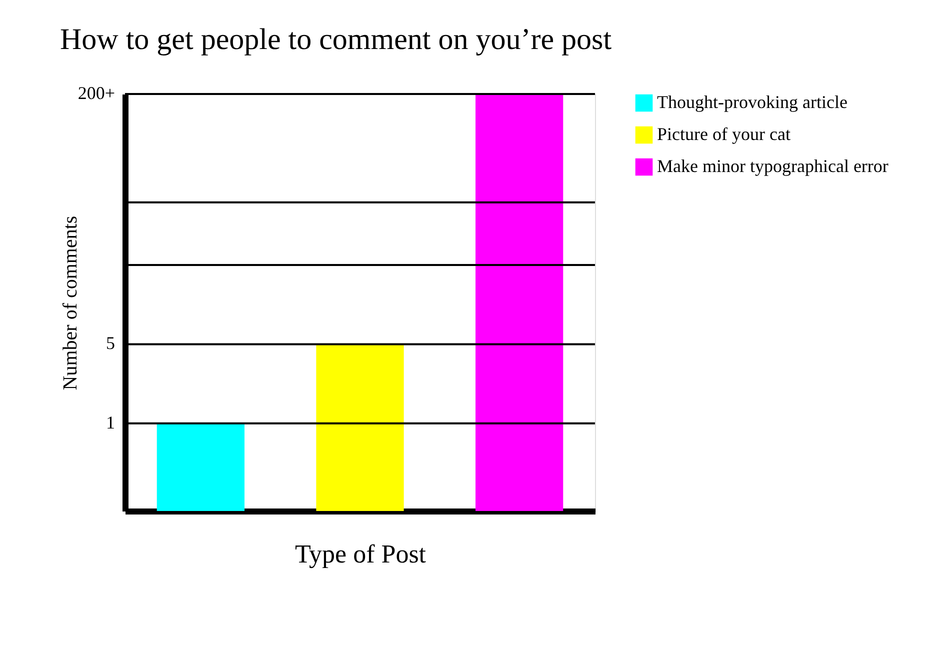  What do you see at coordinates (752, 102) in the screenshot?
I see `legend-label: Thought-provoking article` at bounding box center [752, 102].